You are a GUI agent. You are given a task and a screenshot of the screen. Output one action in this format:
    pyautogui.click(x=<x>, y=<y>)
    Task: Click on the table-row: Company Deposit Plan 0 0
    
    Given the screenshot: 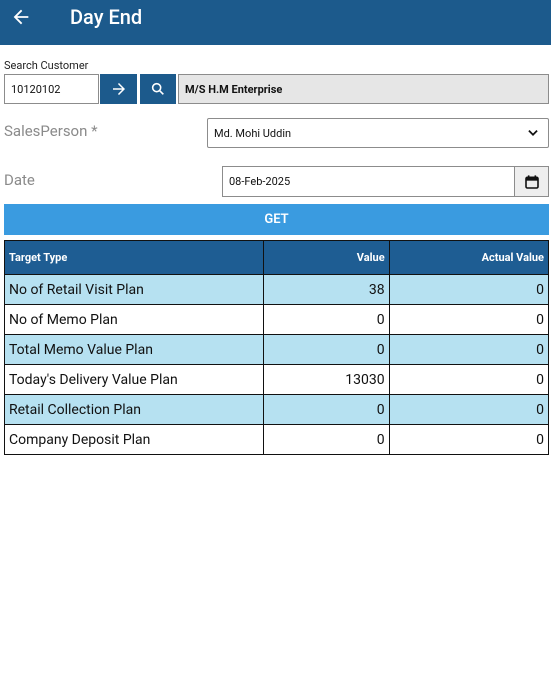 What is the action you would take?
    pyautogui.click(x=276, y=439)
    